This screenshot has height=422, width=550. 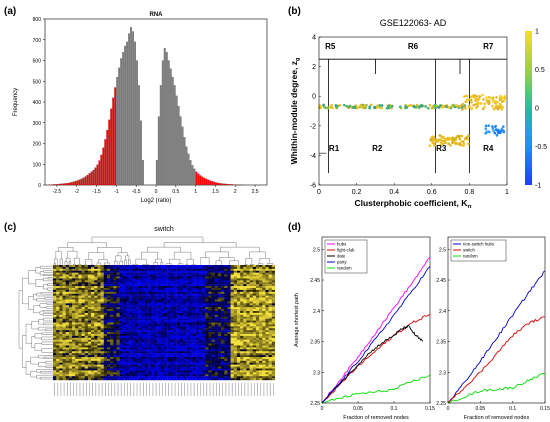 What do you see at coordinates (96, 192) in the screenshot?
I see `x-tick-label: -1.5` at bounding box center [96, 192].